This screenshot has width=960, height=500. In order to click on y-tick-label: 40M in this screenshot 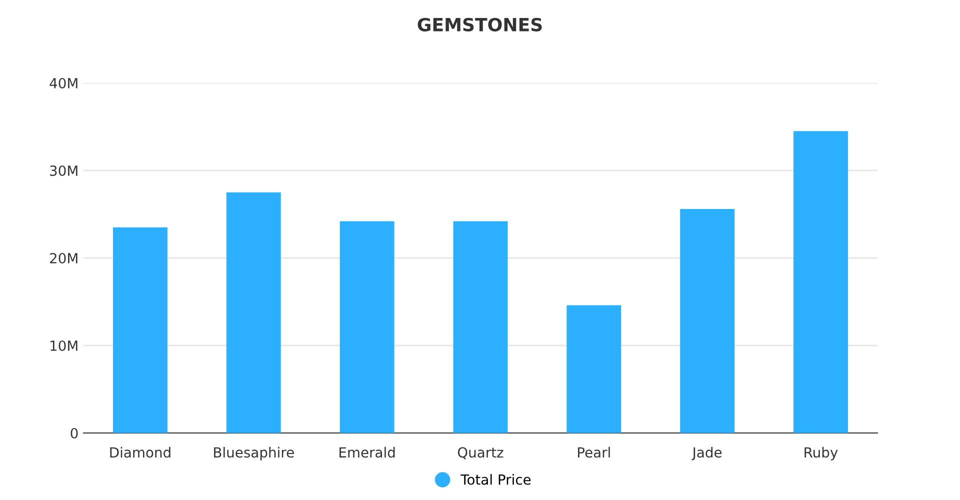, I will do `click(64, 83)`.